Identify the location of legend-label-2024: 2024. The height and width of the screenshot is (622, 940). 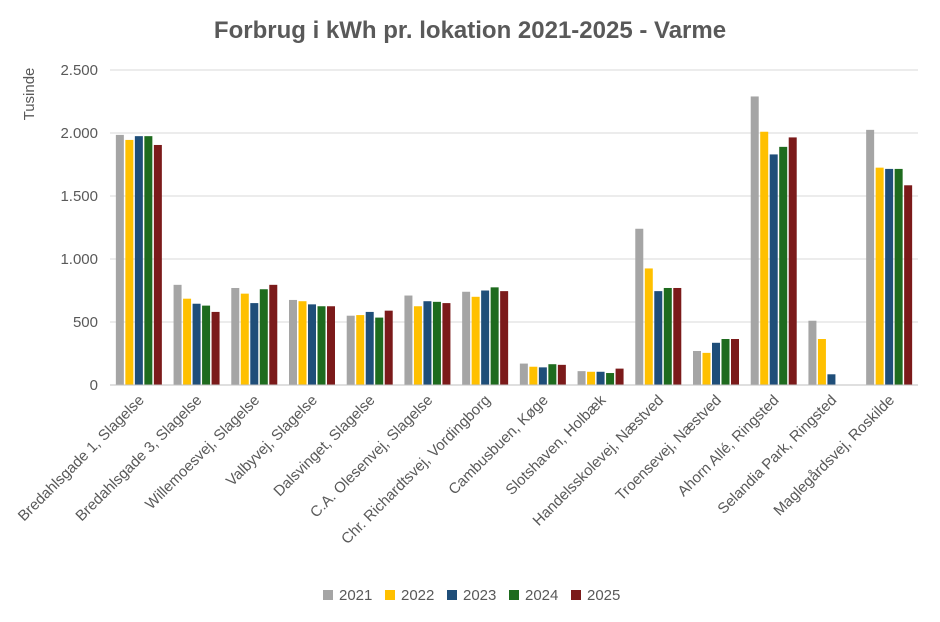
(541, 595).